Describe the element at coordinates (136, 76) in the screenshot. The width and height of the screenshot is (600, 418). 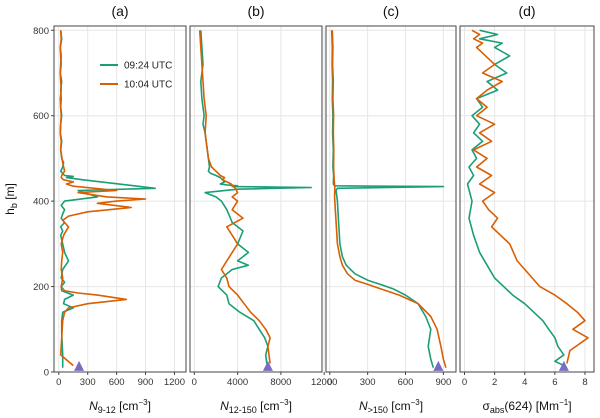
I see `legend: 09:24 UTC 10:04 UTC` at that location.